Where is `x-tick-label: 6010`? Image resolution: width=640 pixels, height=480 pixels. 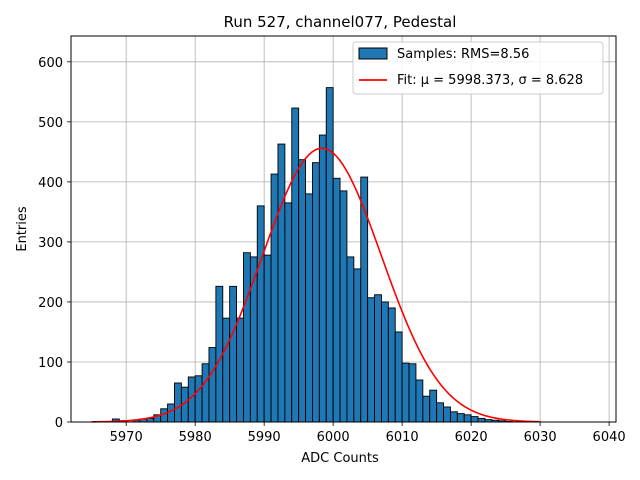 x-tick-label: 6010 is located at coordinates (402, 437).